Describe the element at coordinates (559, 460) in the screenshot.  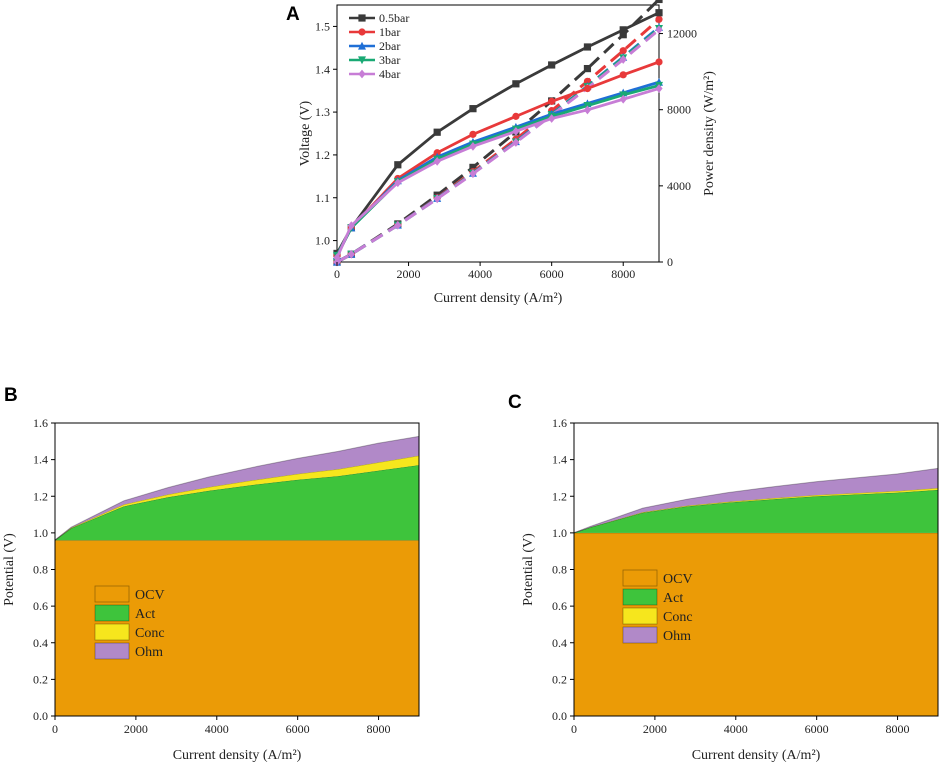
I see `y-tick-label: 1.4` at that location.